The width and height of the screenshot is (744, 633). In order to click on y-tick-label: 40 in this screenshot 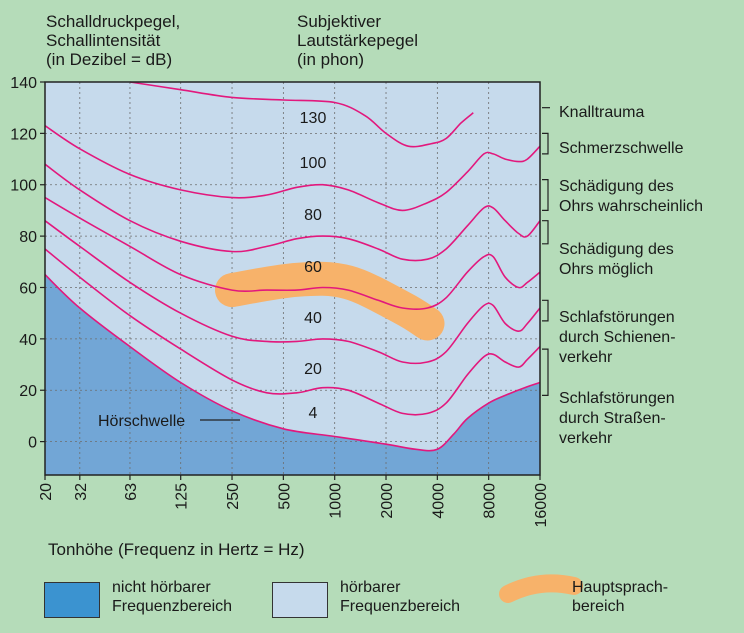, I will do `click(28, 340)`.